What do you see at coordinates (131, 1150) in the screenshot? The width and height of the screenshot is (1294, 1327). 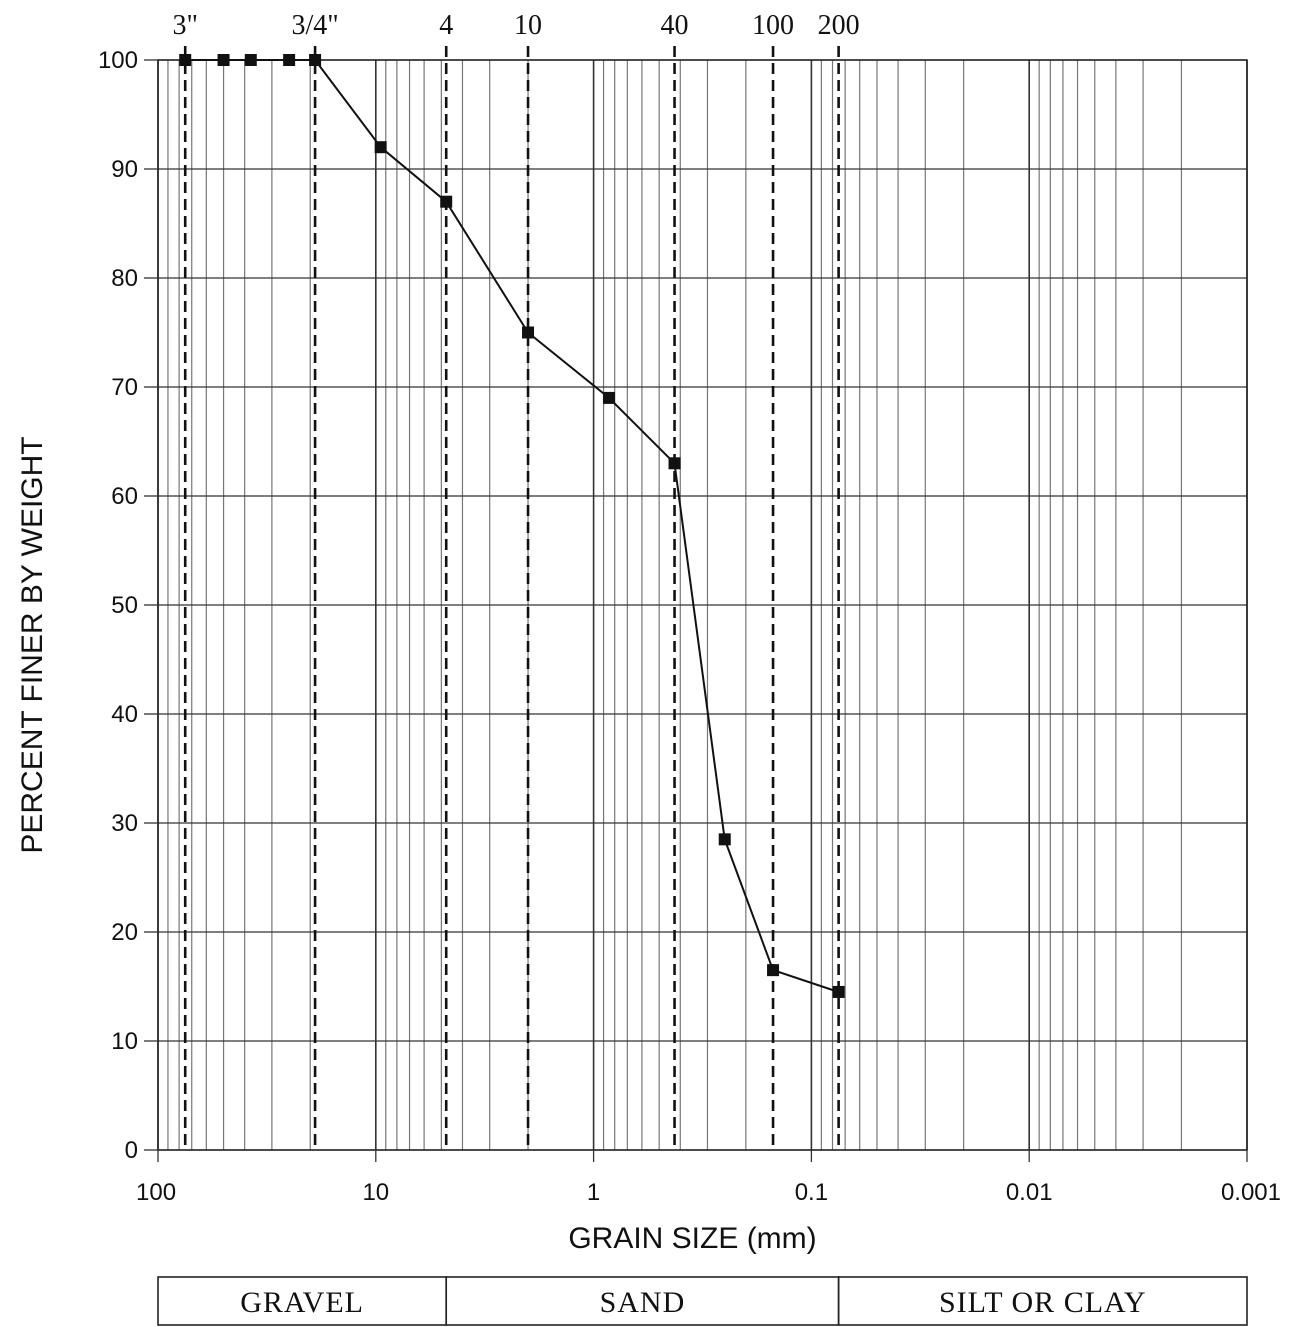 I see `y-tick-label: 0` at bounding box center [131, 1150].